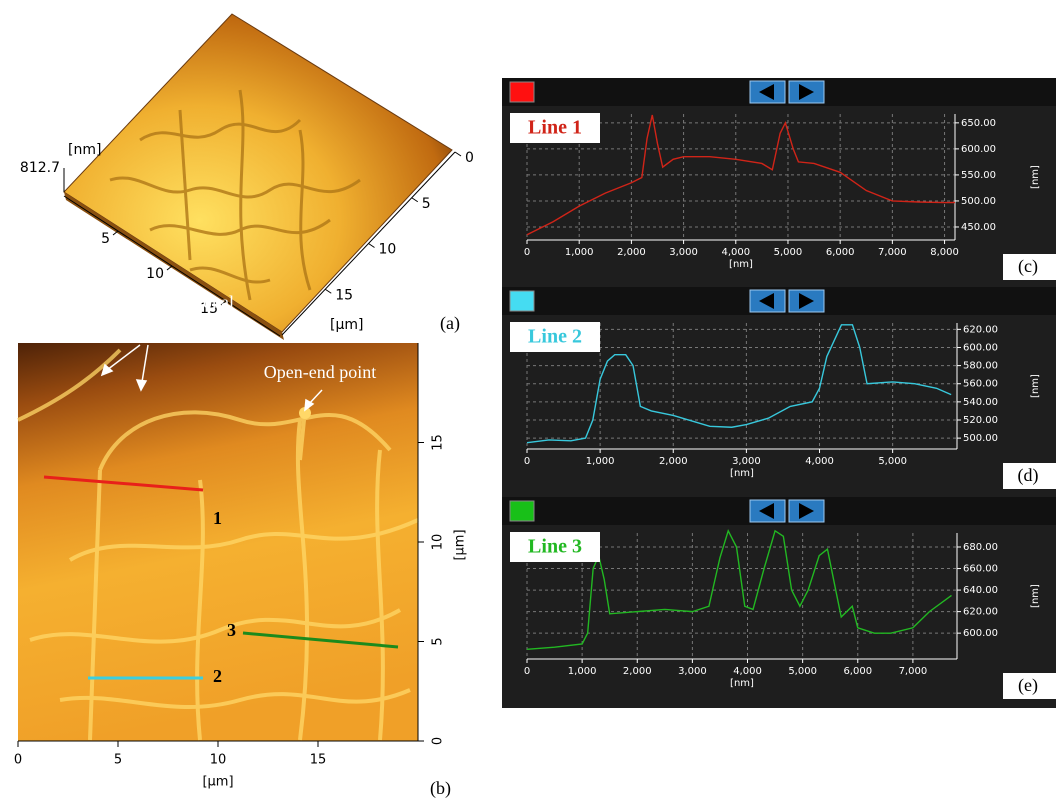 The image size is (1056, 802). What do you see at coordinates (217, 782) in the screenshot?
I see `x-label: [μm]` at bounding box center [217, 782].